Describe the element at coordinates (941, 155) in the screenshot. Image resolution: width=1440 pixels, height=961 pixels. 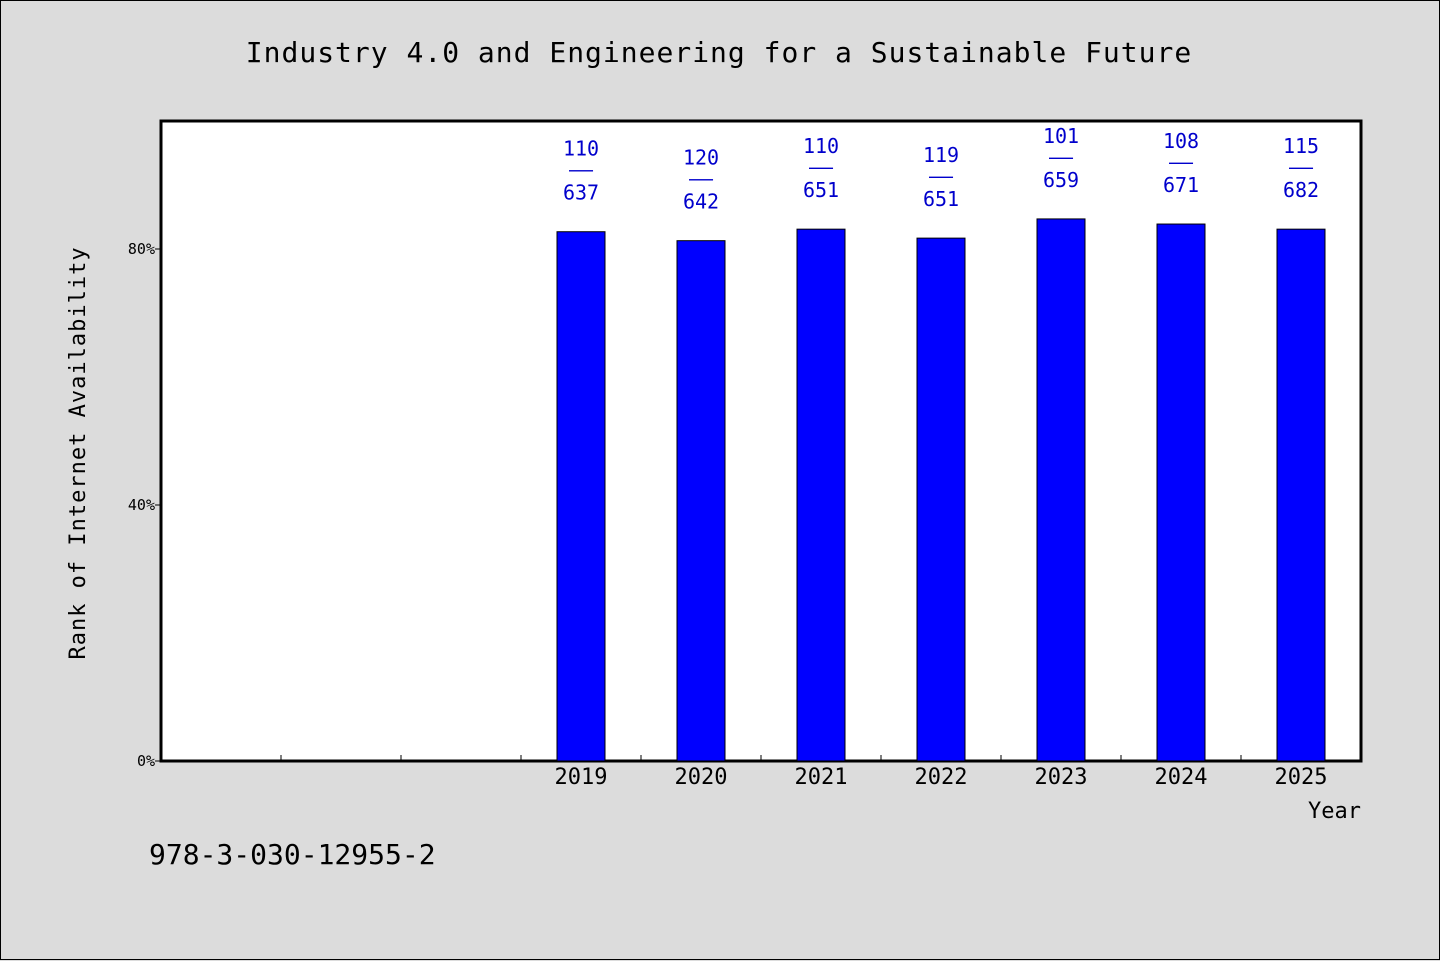
I see `data-label-top: 119` at that location.